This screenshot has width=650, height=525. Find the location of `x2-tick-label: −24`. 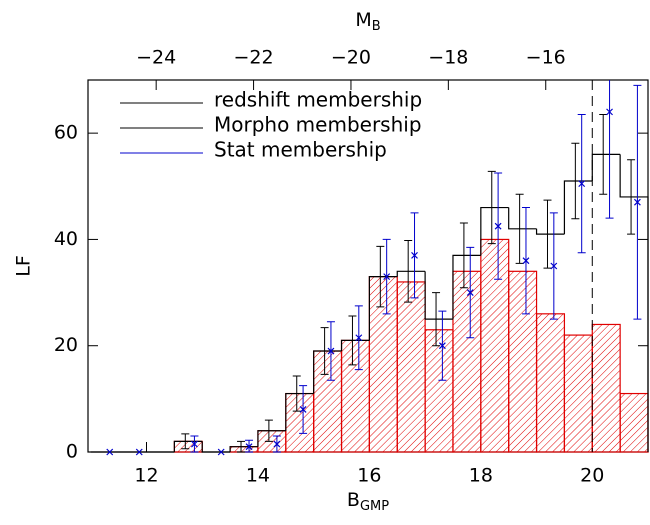

x2-tick-label: −24 is located at coordinates (156, 58).